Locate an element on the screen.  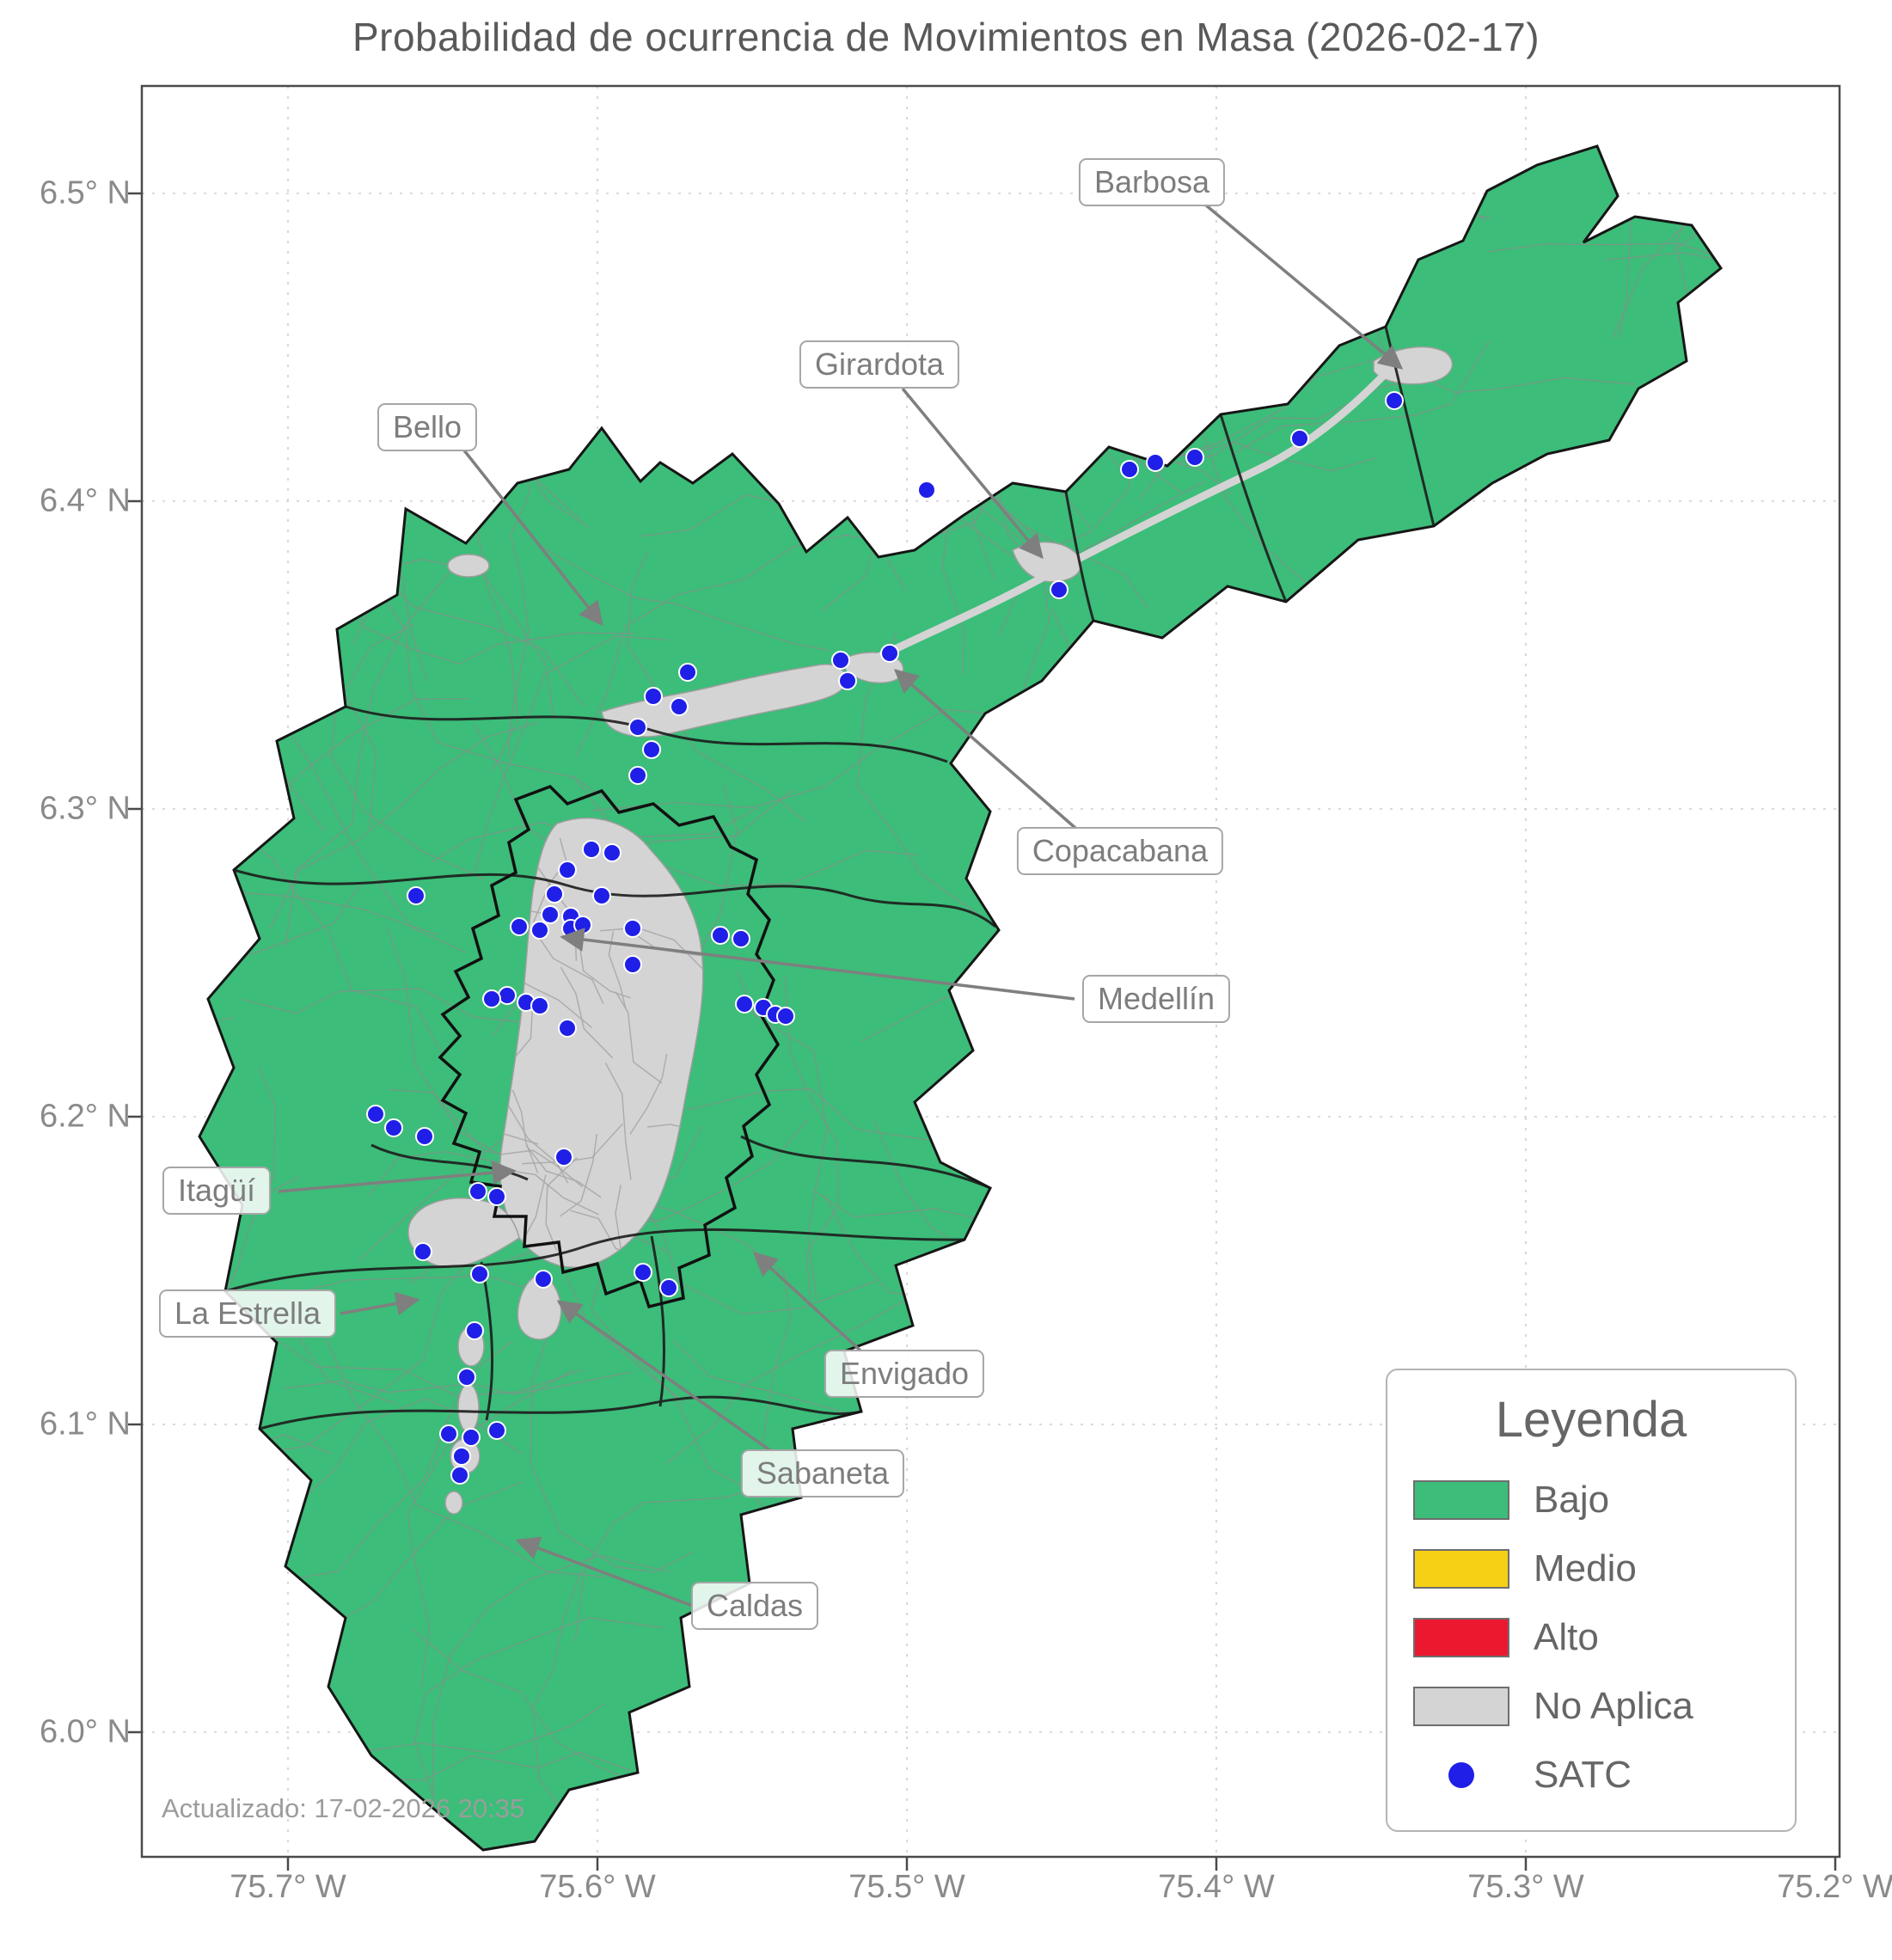
legend-swatch-satc is located at coordinates (1461, 1775).